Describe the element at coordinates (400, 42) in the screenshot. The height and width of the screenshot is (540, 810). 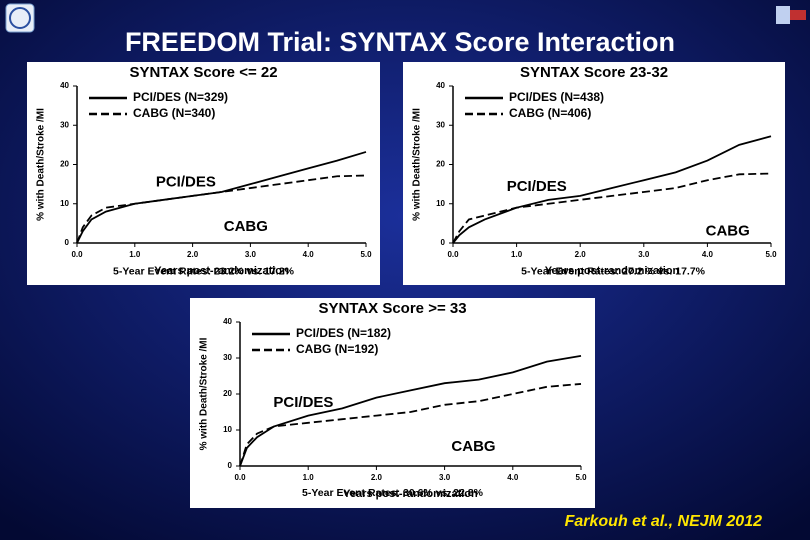
I see `slide-title: FREEDOM Trial: SYNTAX Score Interaction` at that location.